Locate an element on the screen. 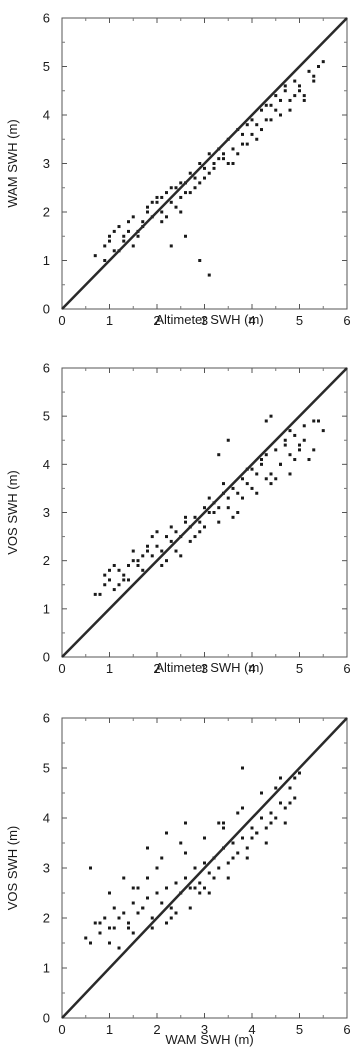 The width and height of the screenshot is (352, 1048). x-tick-label: 1 is located at coordinates (109, 1029).